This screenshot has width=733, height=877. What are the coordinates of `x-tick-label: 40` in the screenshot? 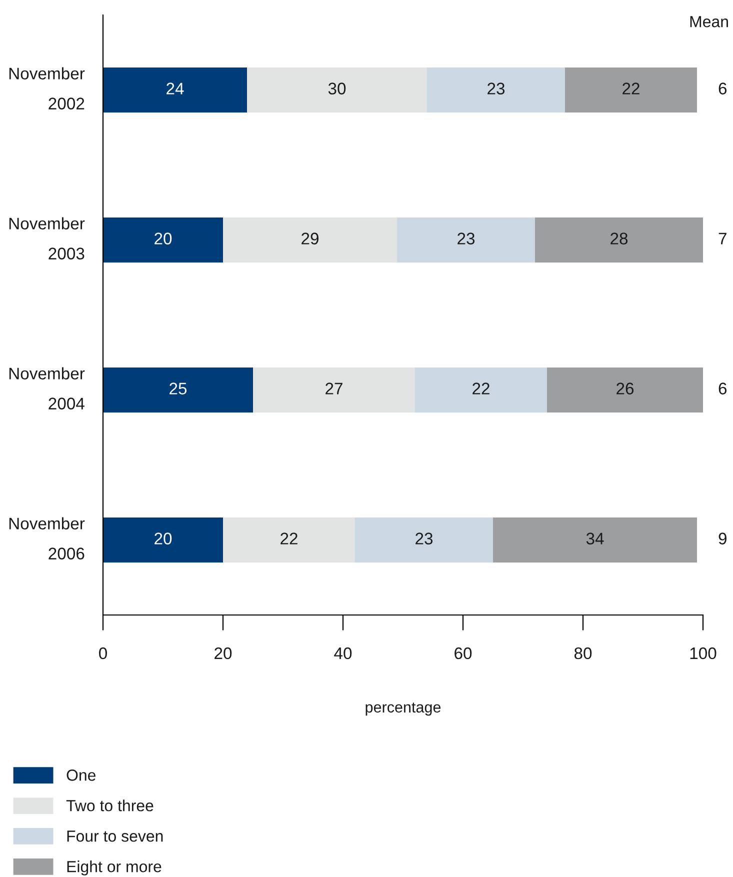 It's located at (343, 653).